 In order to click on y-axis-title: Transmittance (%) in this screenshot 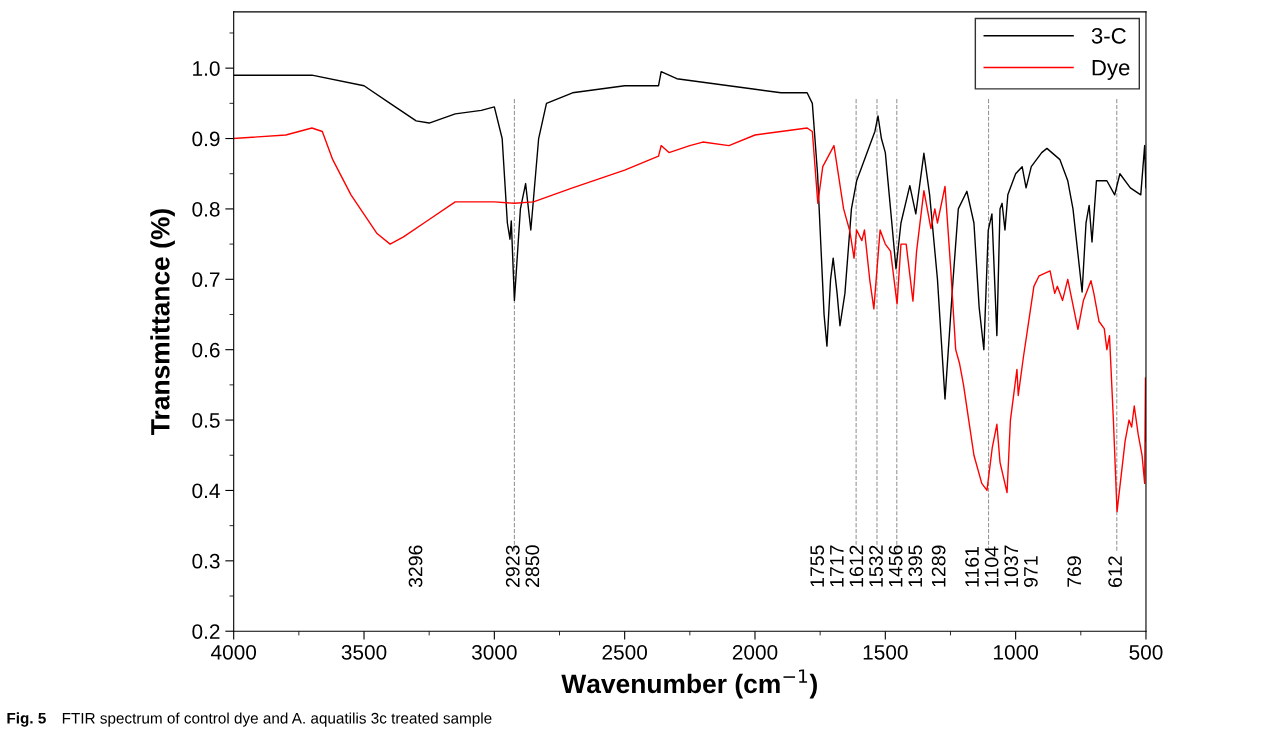, I will do `click(162, 322)`.